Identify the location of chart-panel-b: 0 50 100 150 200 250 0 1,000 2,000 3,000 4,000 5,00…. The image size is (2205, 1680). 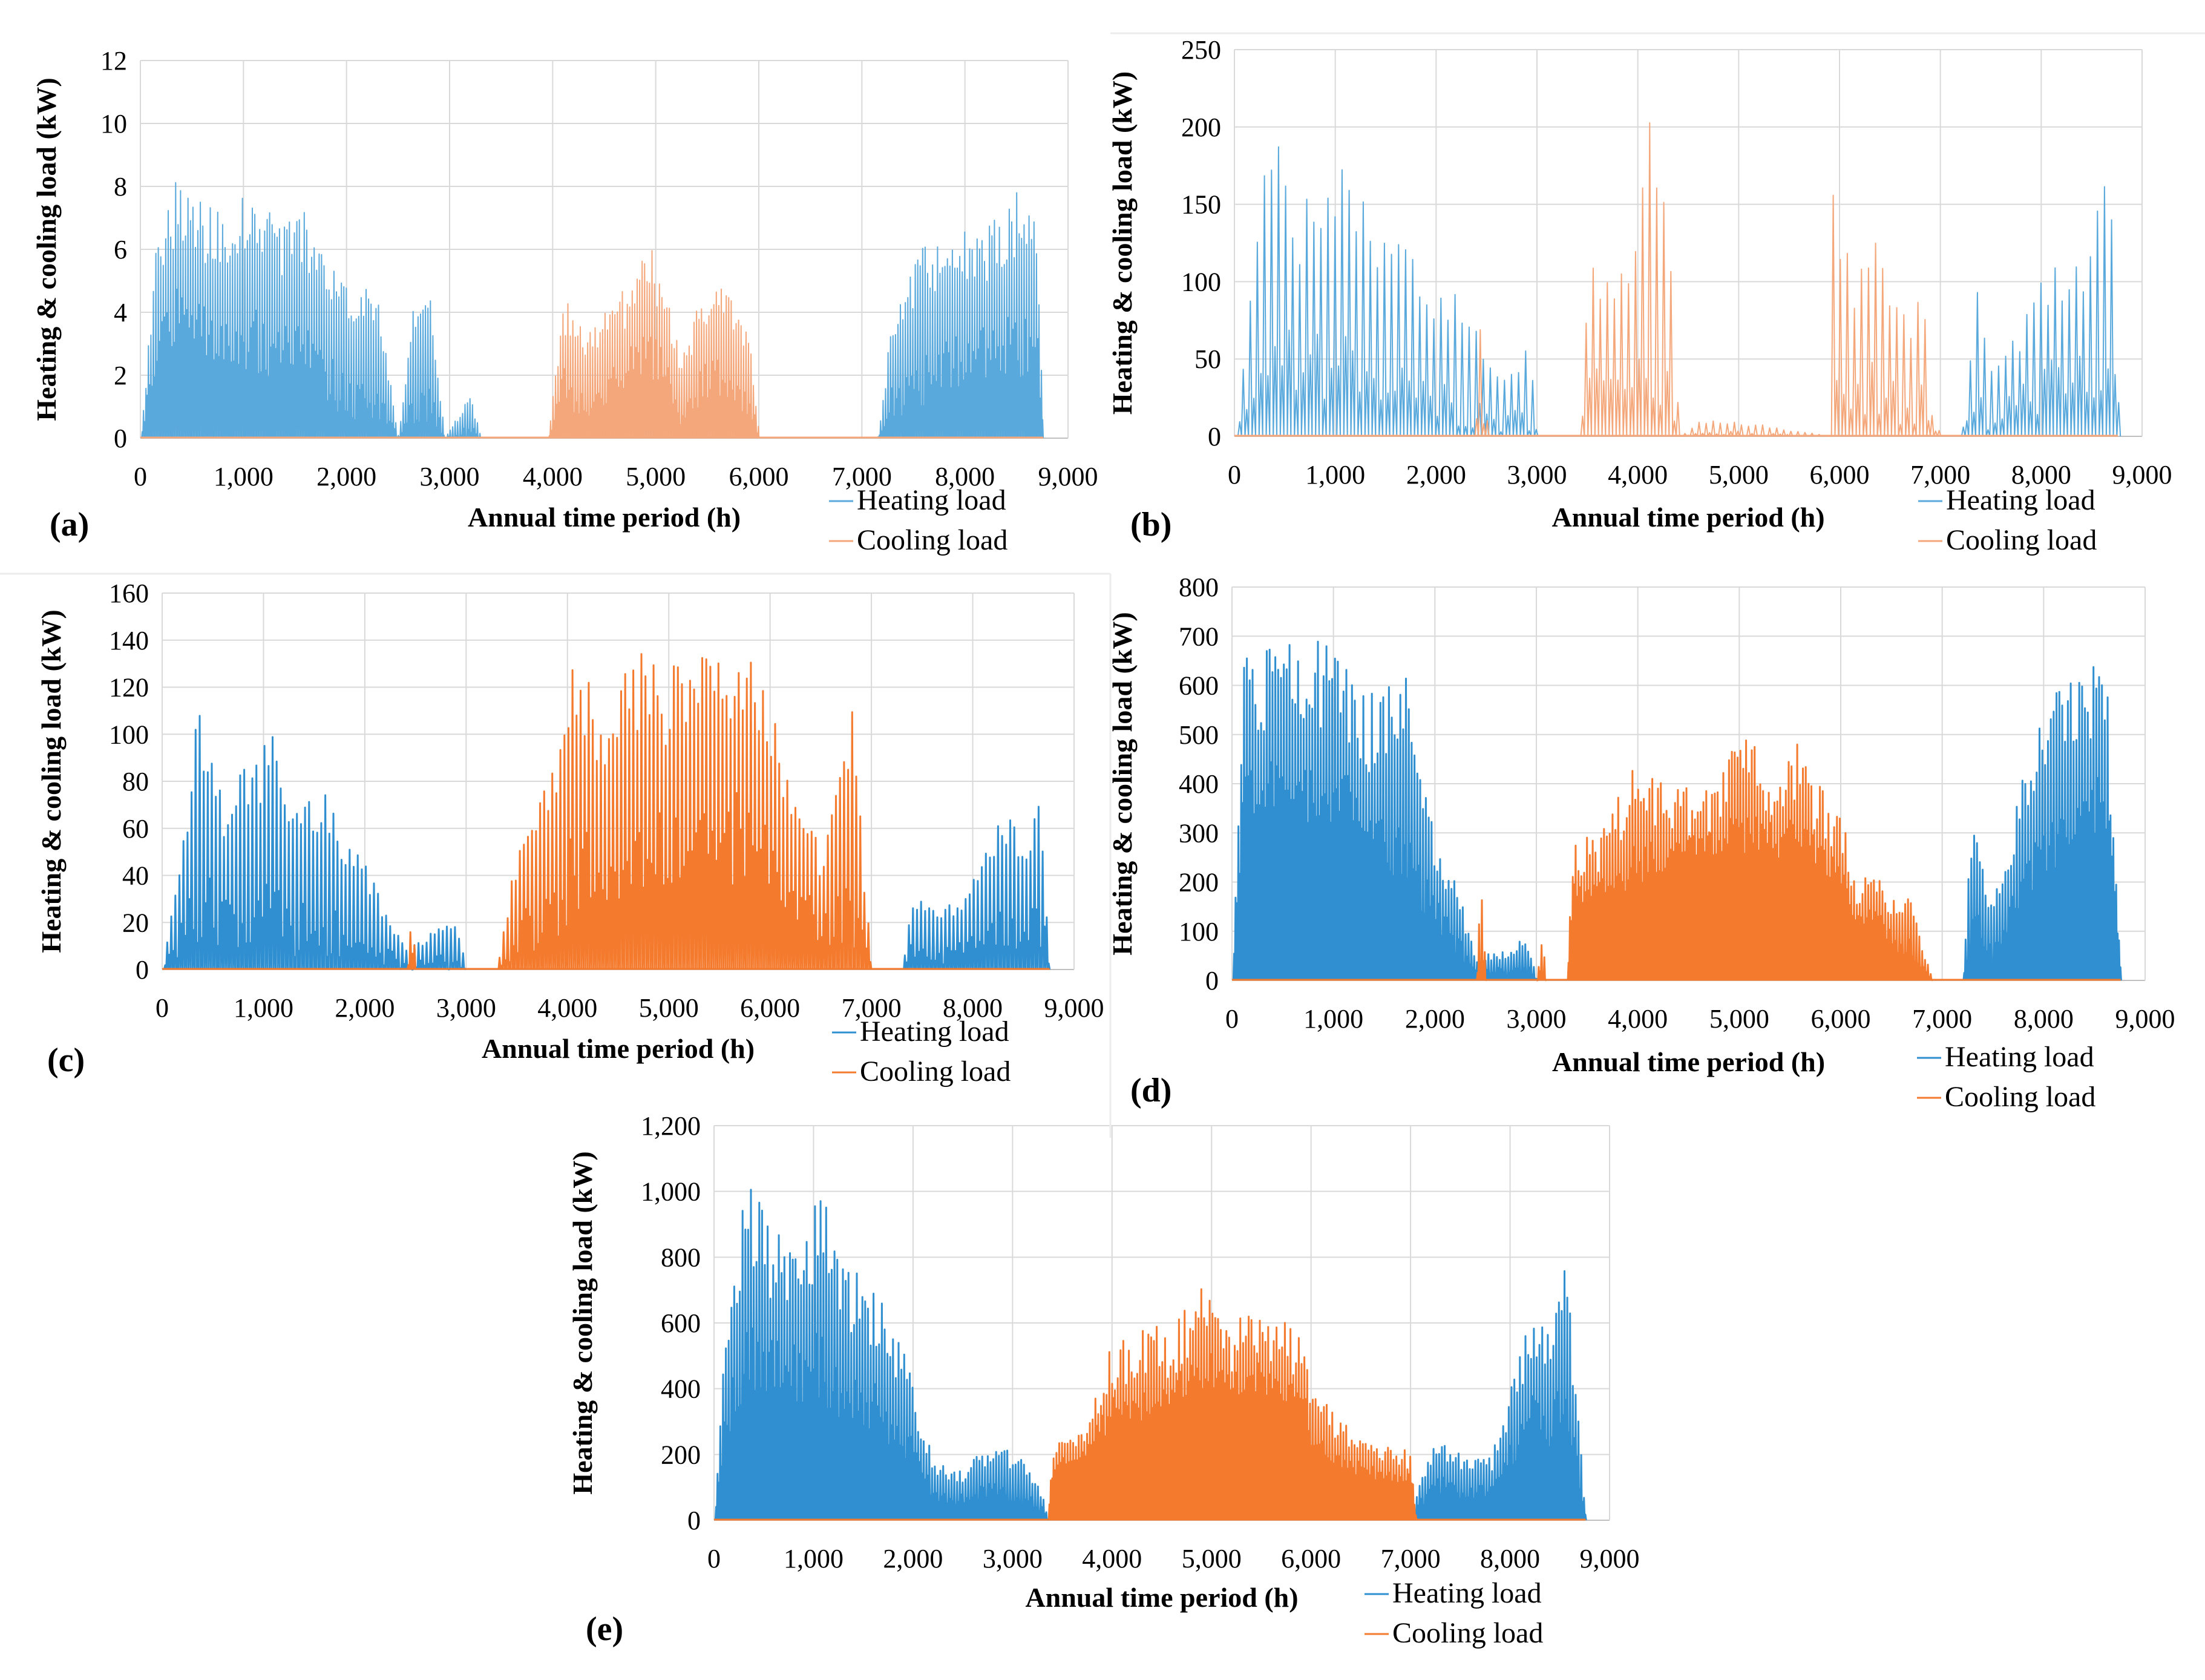
(1639, 295).